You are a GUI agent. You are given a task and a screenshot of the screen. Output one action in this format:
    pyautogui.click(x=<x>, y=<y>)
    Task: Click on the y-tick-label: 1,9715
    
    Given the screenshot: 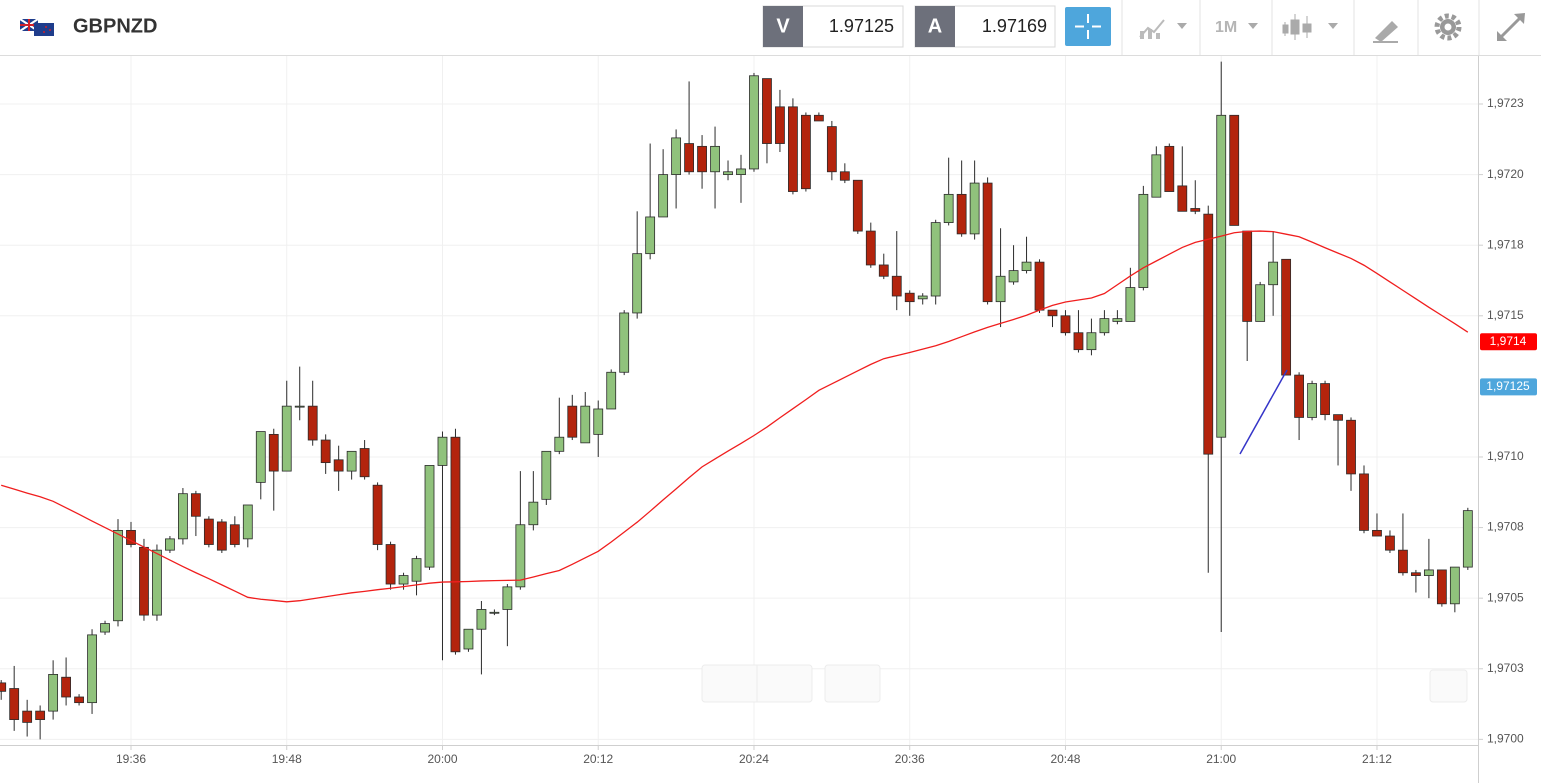 What is the action you would take?
    pyautogui.click(x=1505, y=315)
    